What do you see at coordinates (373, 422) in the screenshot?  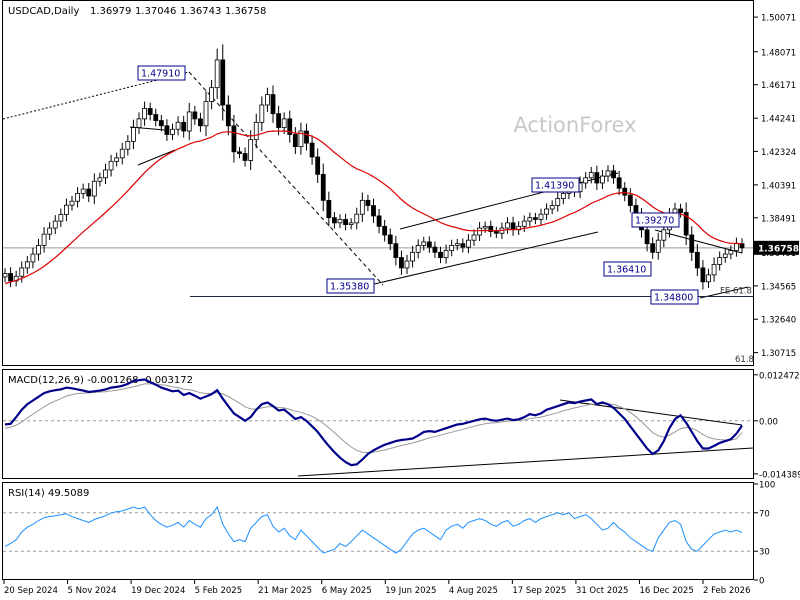 I see `macd-main-line` at bounding box center [373, 422].